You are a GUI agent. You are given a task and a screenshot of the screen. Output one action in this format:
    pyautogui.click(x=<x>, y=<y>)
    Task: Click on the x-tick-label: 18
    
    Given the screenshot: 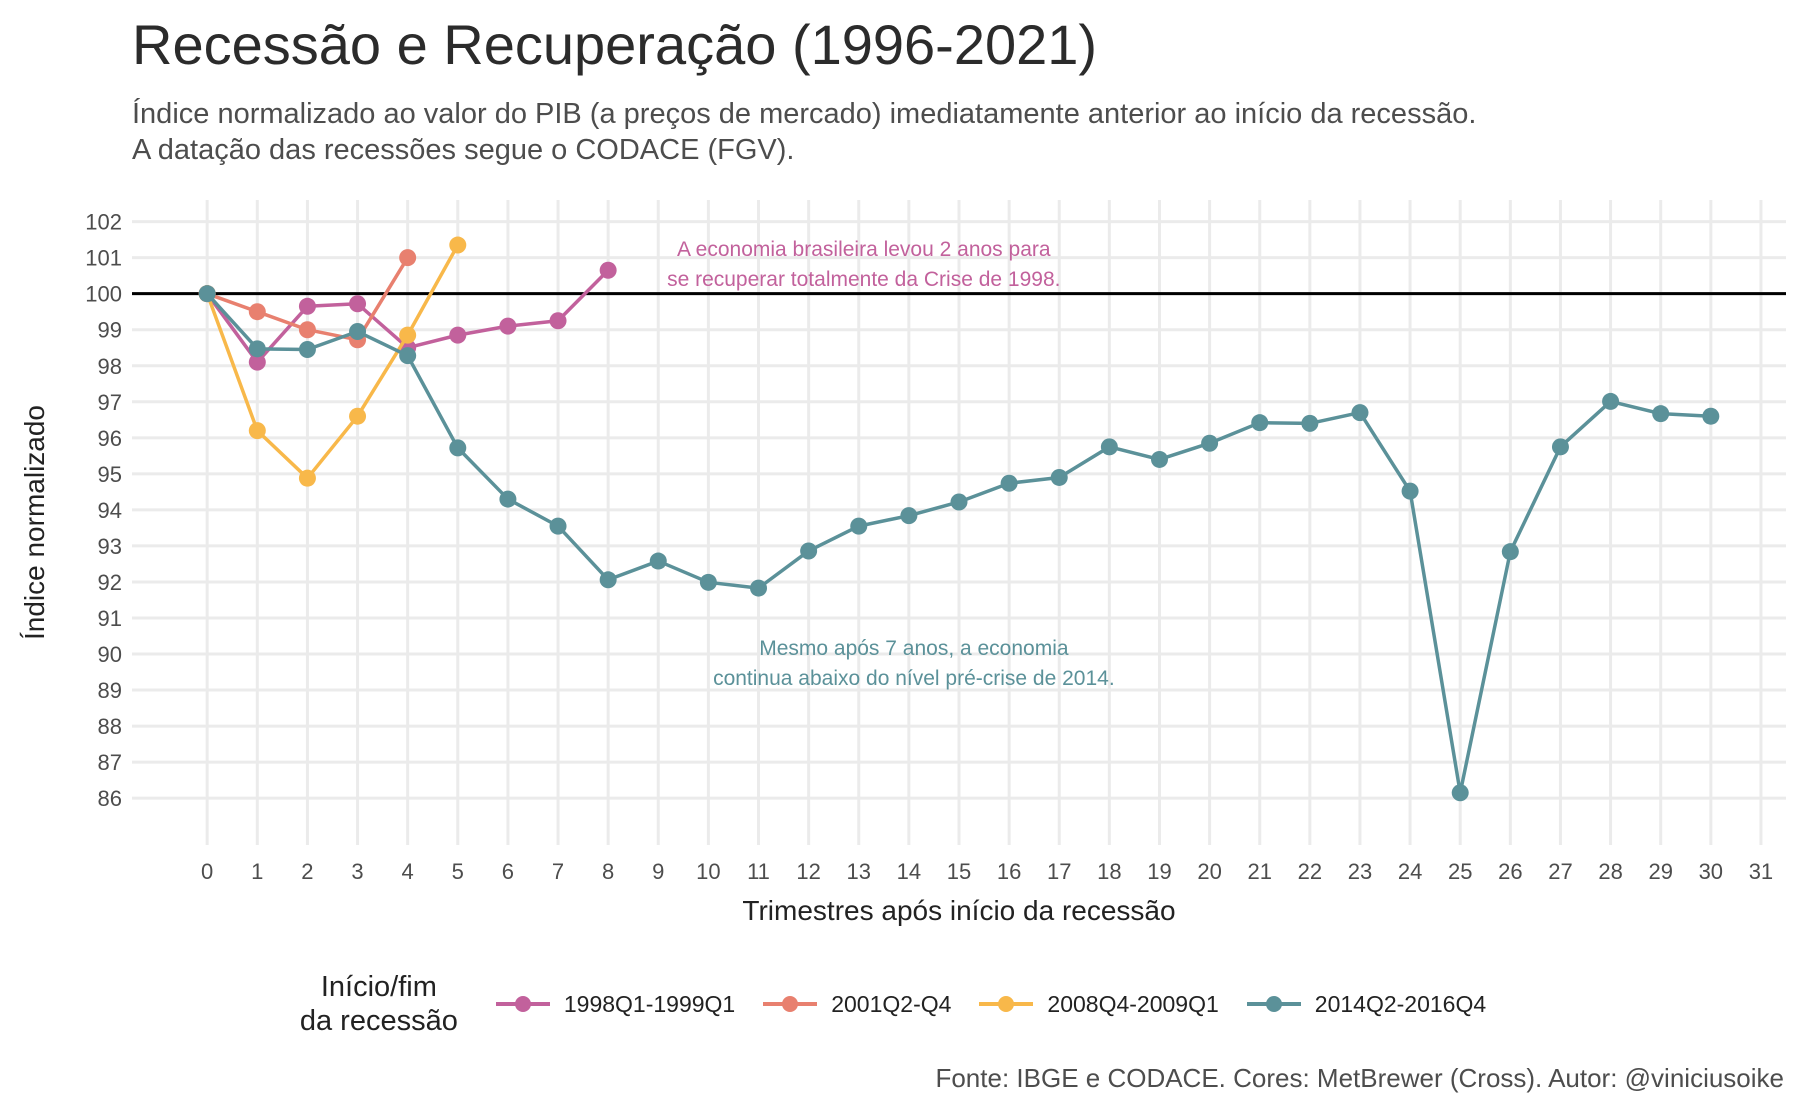 What is the action you would take?
    pyautogui.click(x=1109, y=871)
    